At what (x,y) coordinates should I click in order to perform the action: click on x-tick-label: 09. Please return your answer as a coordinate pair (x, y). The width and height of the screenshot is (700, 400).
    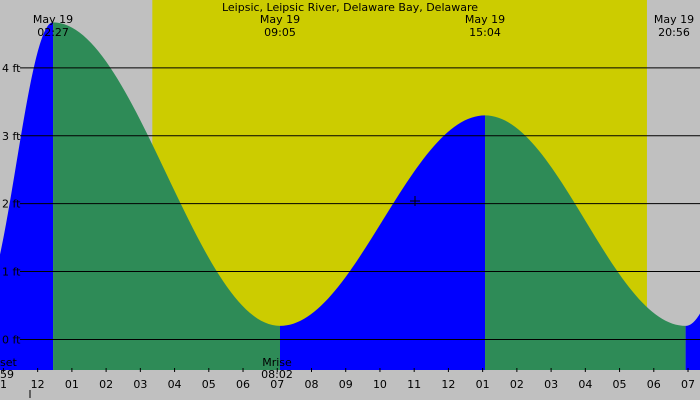
    Looking at the image, I should click on (346, 384).